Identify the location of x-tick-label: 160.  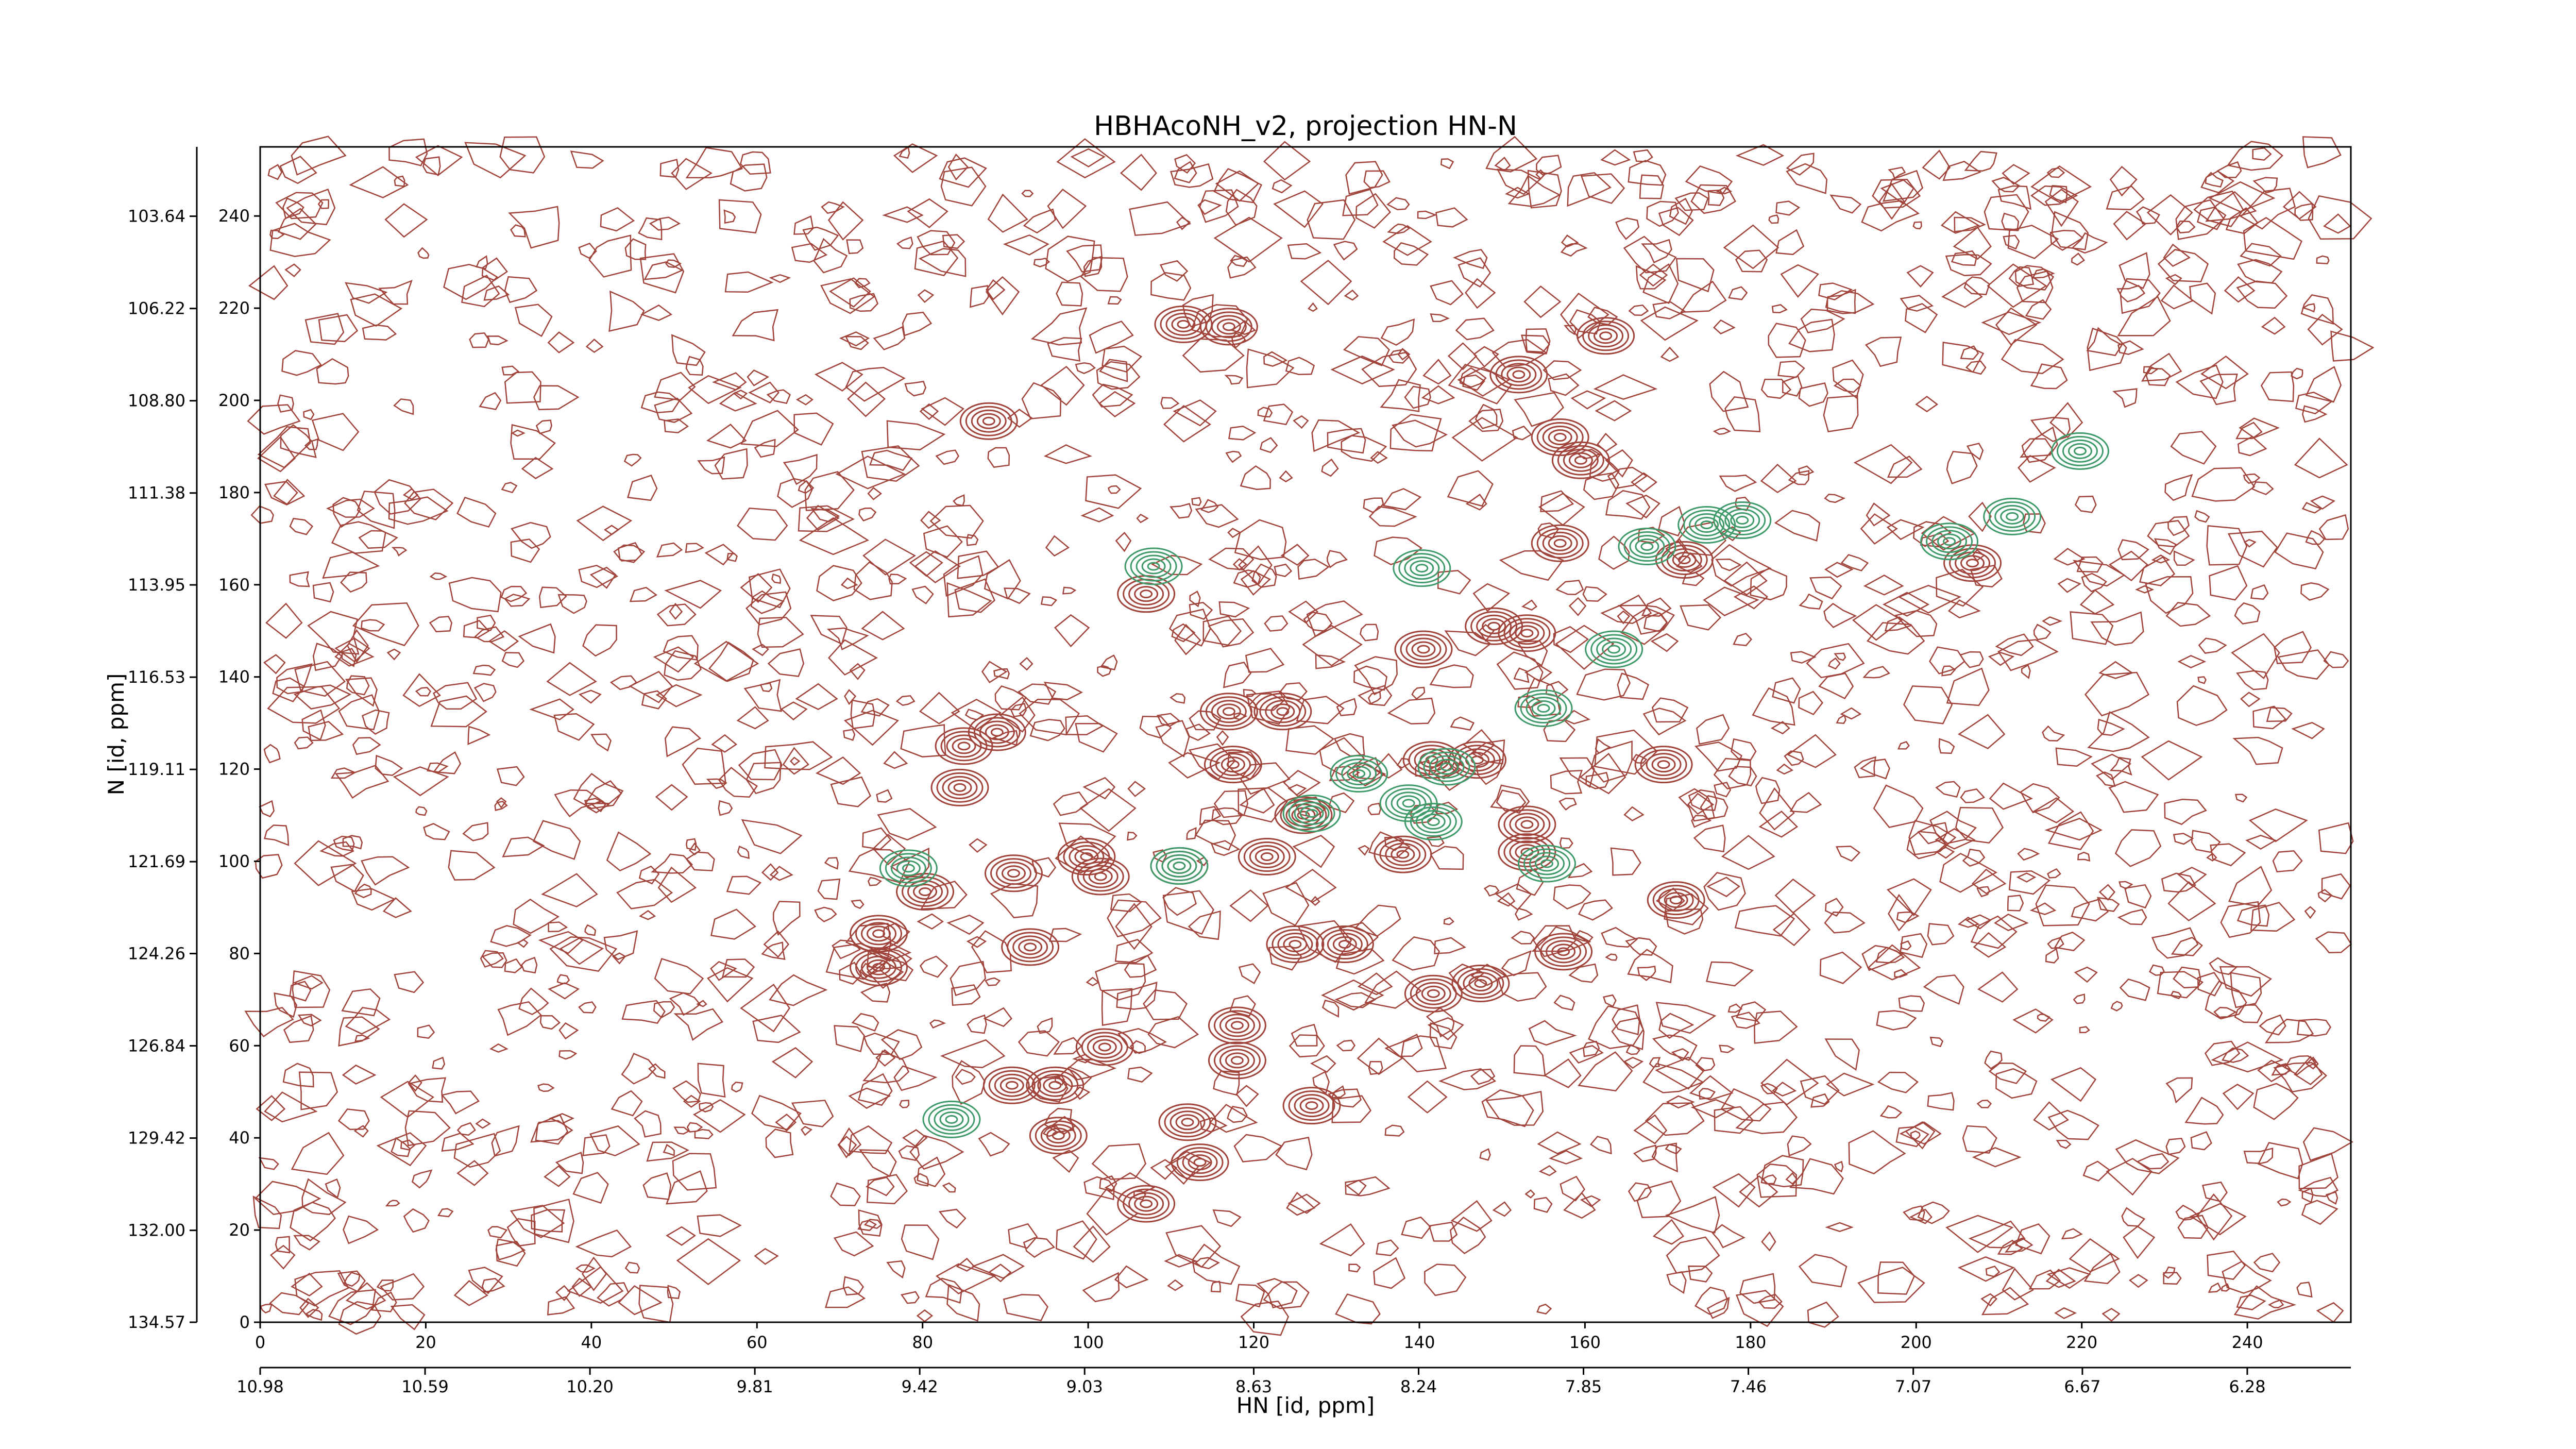
(1585, 1342).